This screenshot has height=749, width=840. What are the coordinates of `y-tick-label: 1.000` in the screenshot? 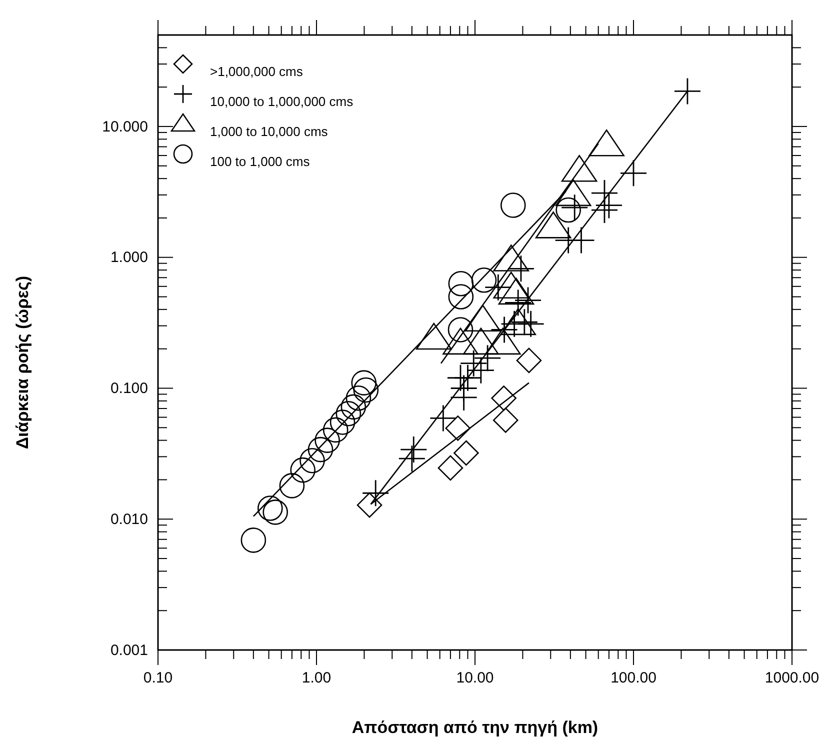 It's located at (129, 257).